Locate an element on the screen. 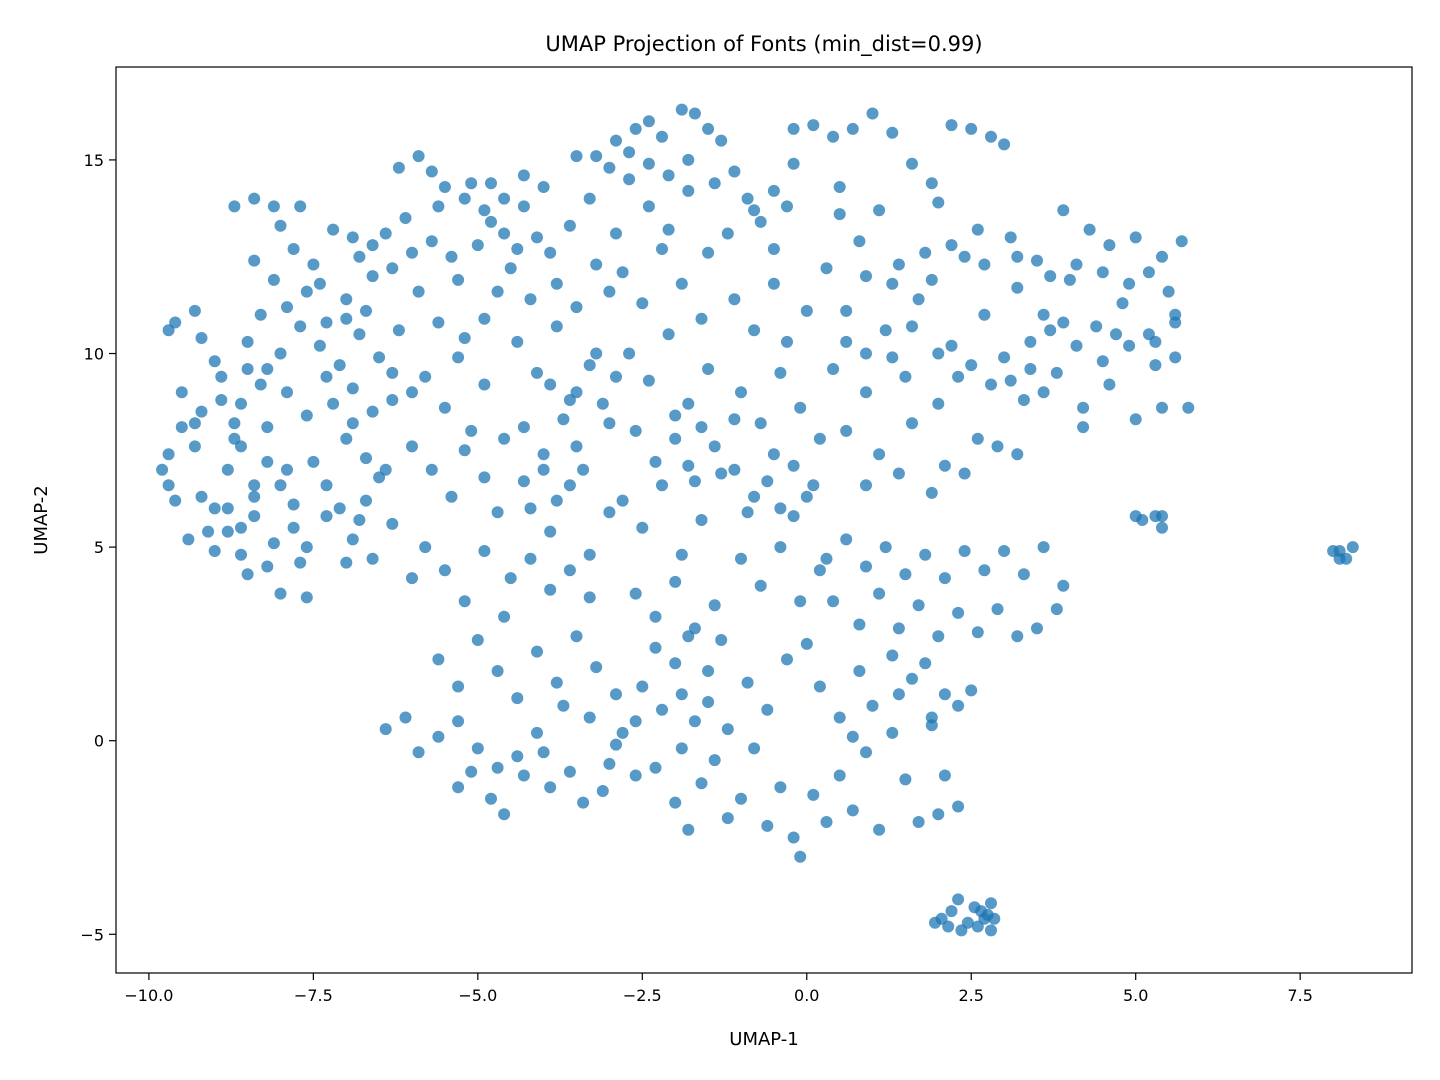  x-tick-label: 0.0 is located at coordinates (806, 995).